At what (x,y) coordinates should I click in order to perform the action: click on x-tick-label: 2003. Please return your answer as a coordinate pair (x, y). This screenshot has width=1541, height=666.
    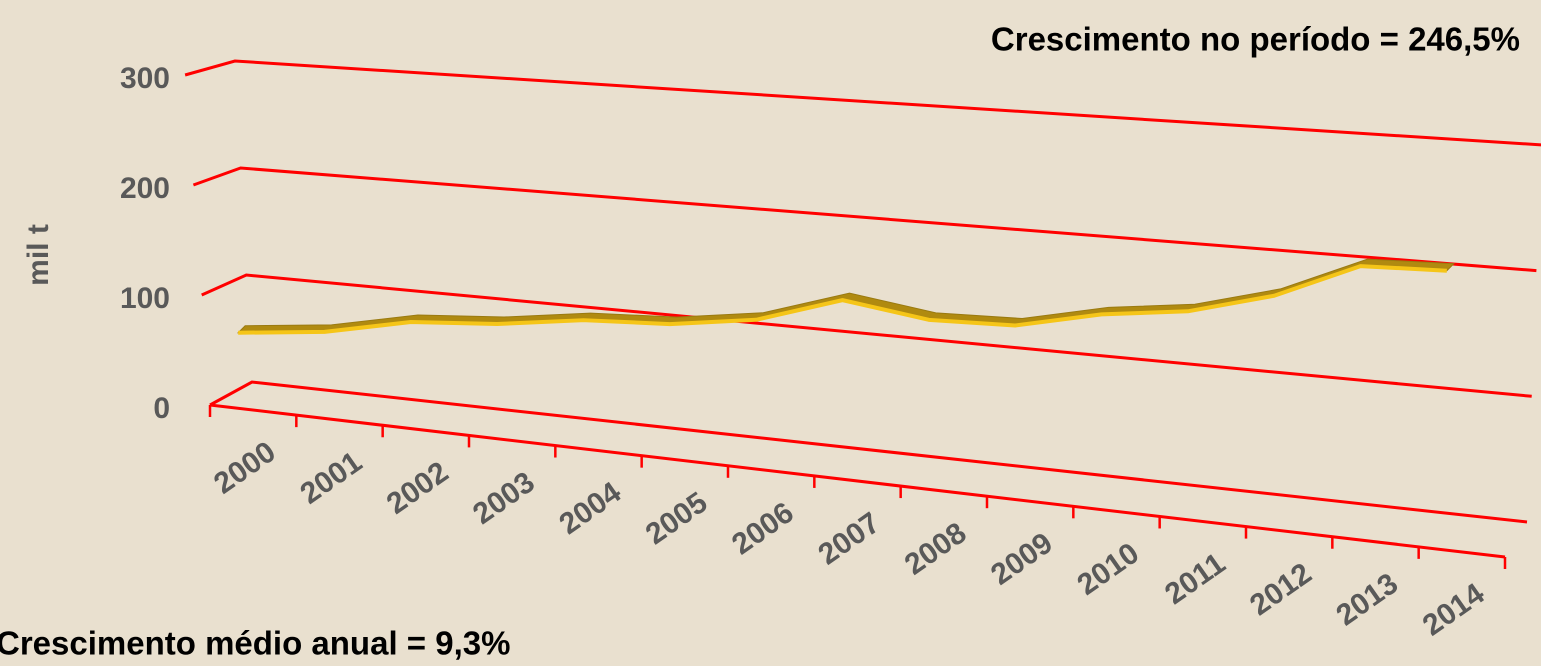
    Looking at the image, I should click on (504, 498).